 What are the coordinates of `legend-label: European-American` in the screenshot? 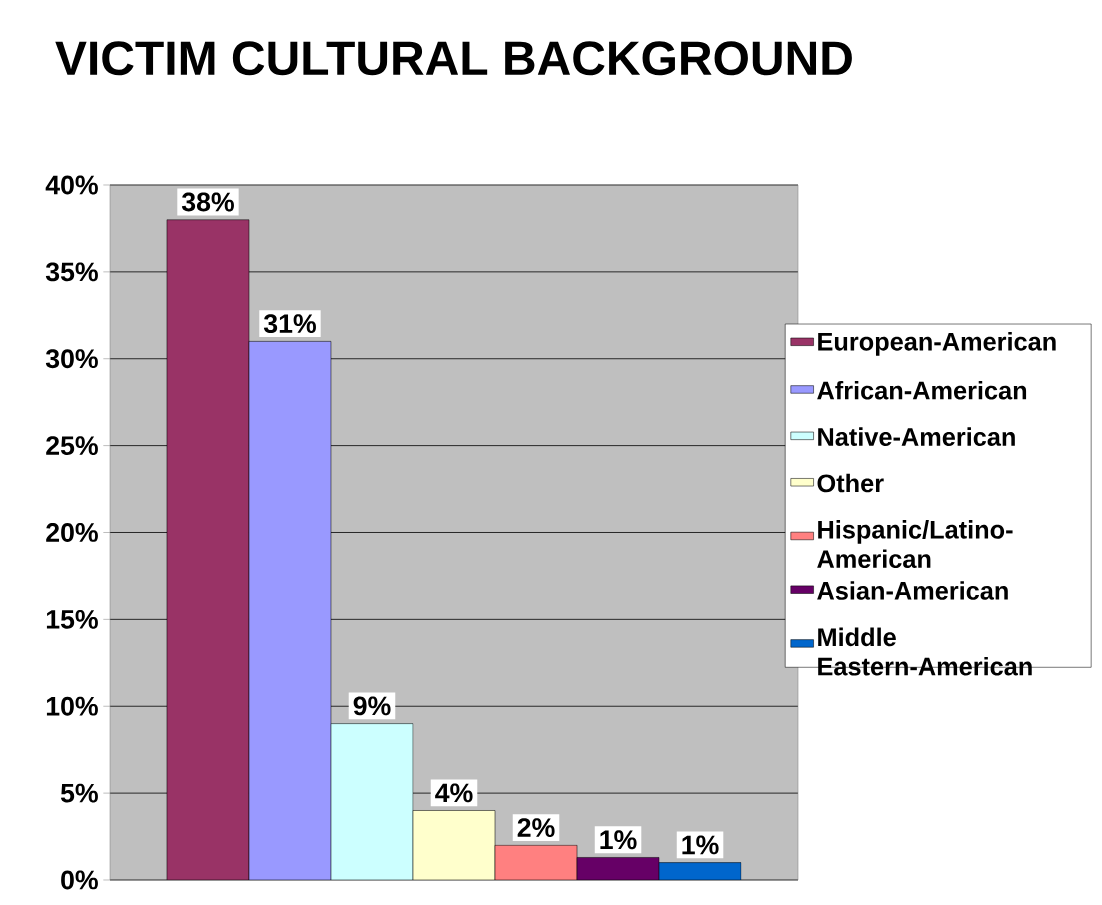 It's located at (937, 344).